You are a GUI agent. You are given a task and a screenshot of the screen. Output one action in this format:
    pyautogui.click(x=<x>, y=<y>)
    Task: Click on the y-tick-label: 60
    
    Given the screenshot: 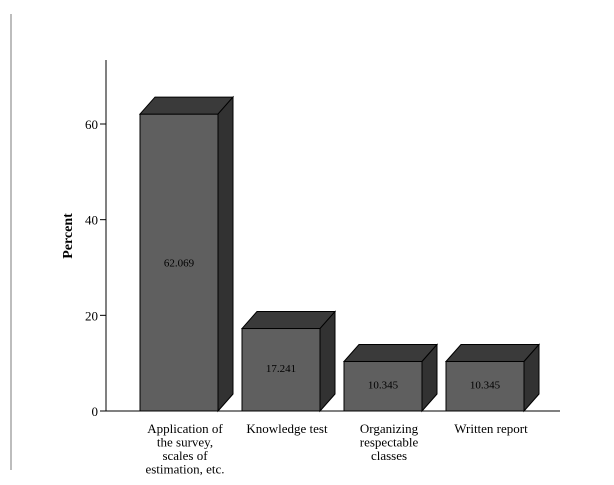 What is the action you would take?
    pyautogui.click(x=91, y=124)
    